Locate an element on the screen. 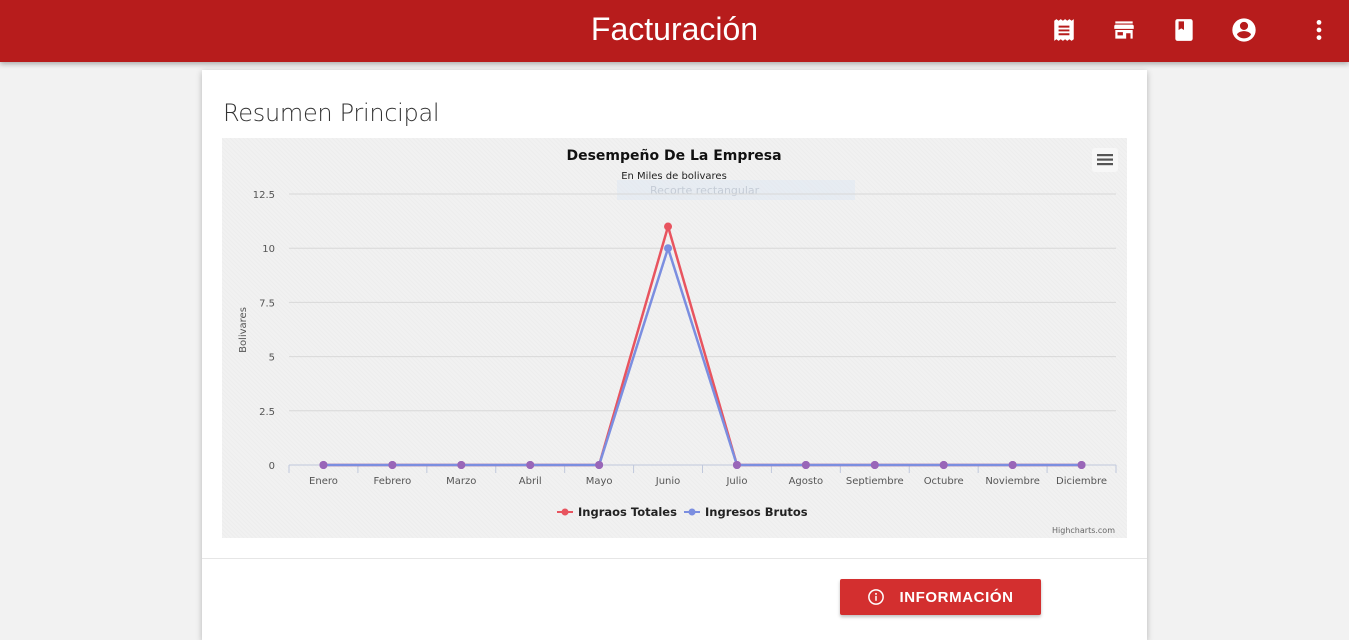  app-bar: Facturación is located at coordinates (674, 31).